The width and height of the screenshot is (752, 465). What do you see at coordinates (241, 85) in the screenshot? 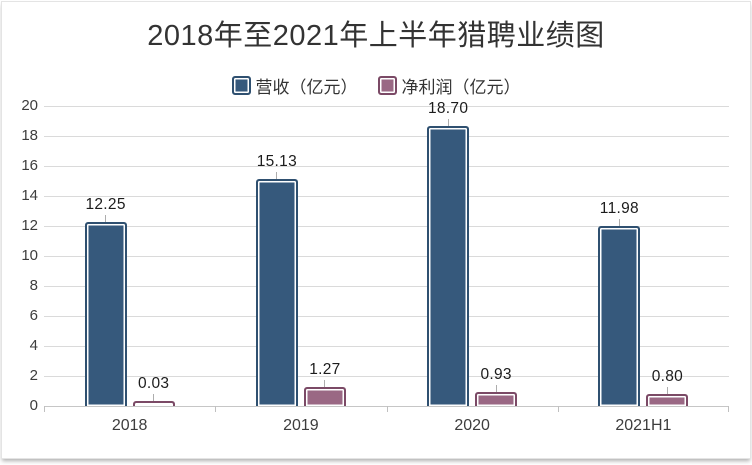
I see `revenue-swatch-icon` at bounding box center [241, 85].